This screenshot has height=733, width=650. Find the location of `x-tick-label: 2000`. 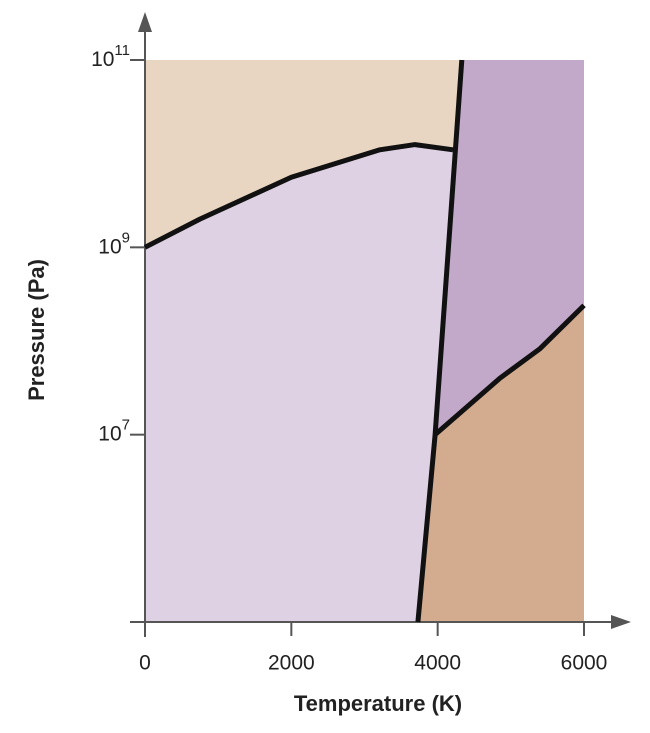

x-tick-label: 2000 is located at coordinates (291, 663).